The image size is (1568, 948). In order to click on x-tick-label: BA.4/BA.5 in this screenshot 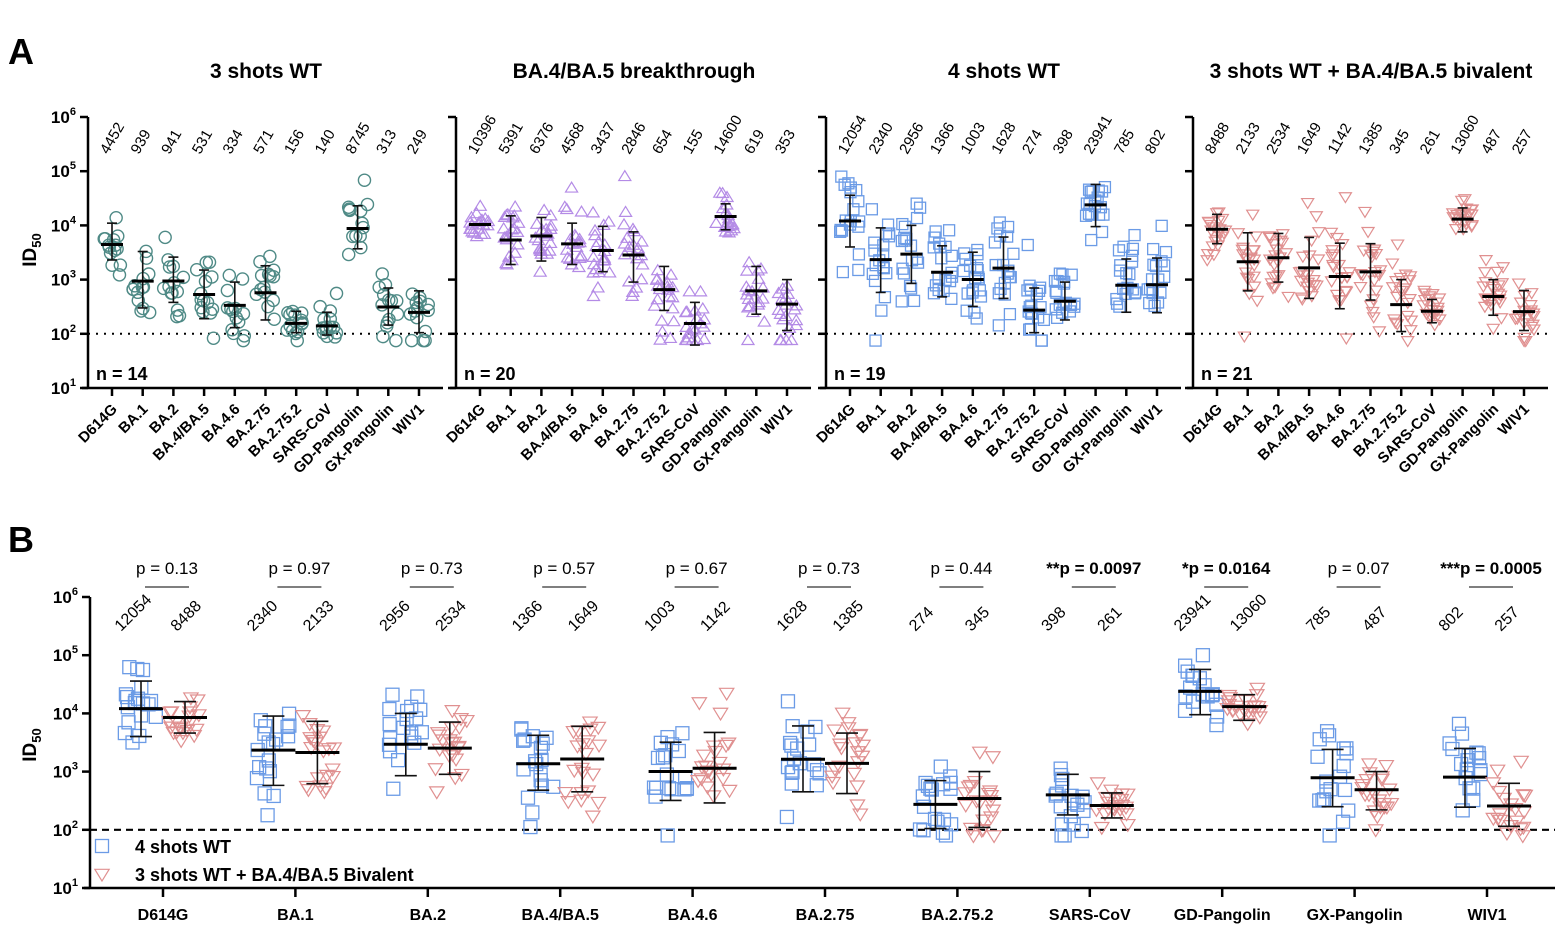, I will do `click(560, 915)`.